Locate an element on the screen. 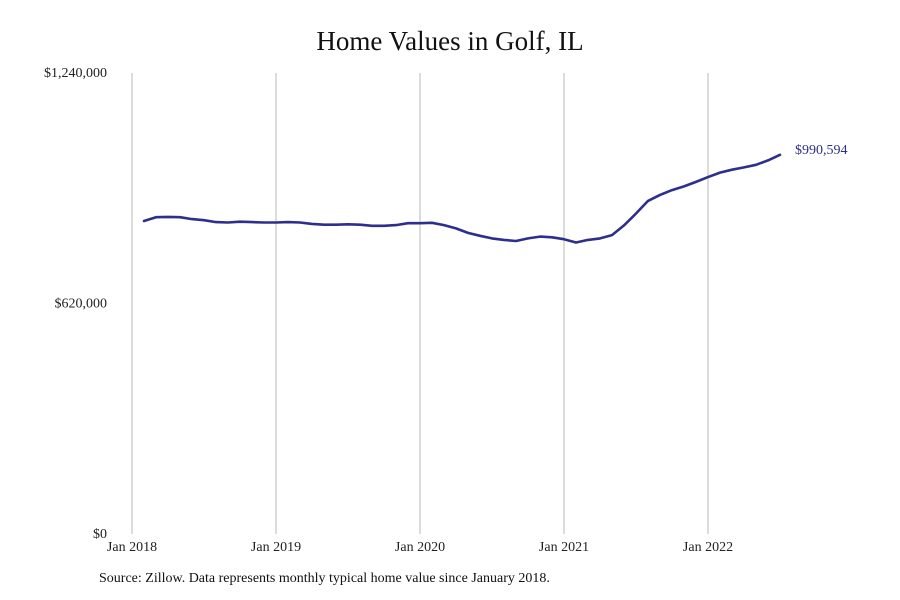 Image resolution: width=900 pixels, height=600 pixels. end-value-label: $990,594 is located at coordinates (821, 150).